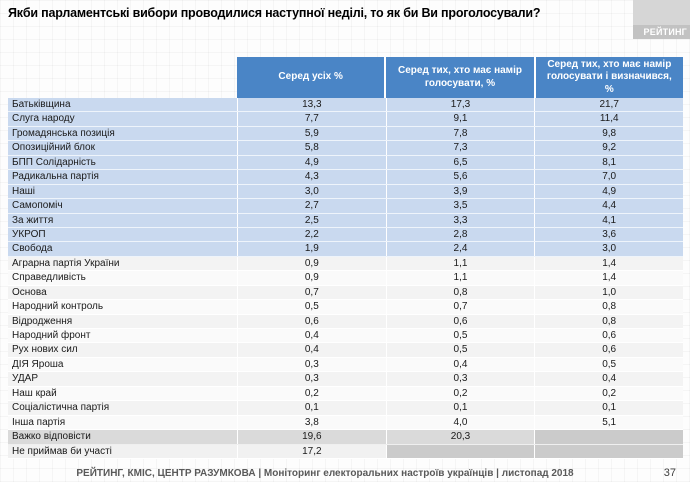  Describe the element at coordinates (661, 19) in the screenshot. I see `rating-logo: РЕЙТИНГ` at that location.